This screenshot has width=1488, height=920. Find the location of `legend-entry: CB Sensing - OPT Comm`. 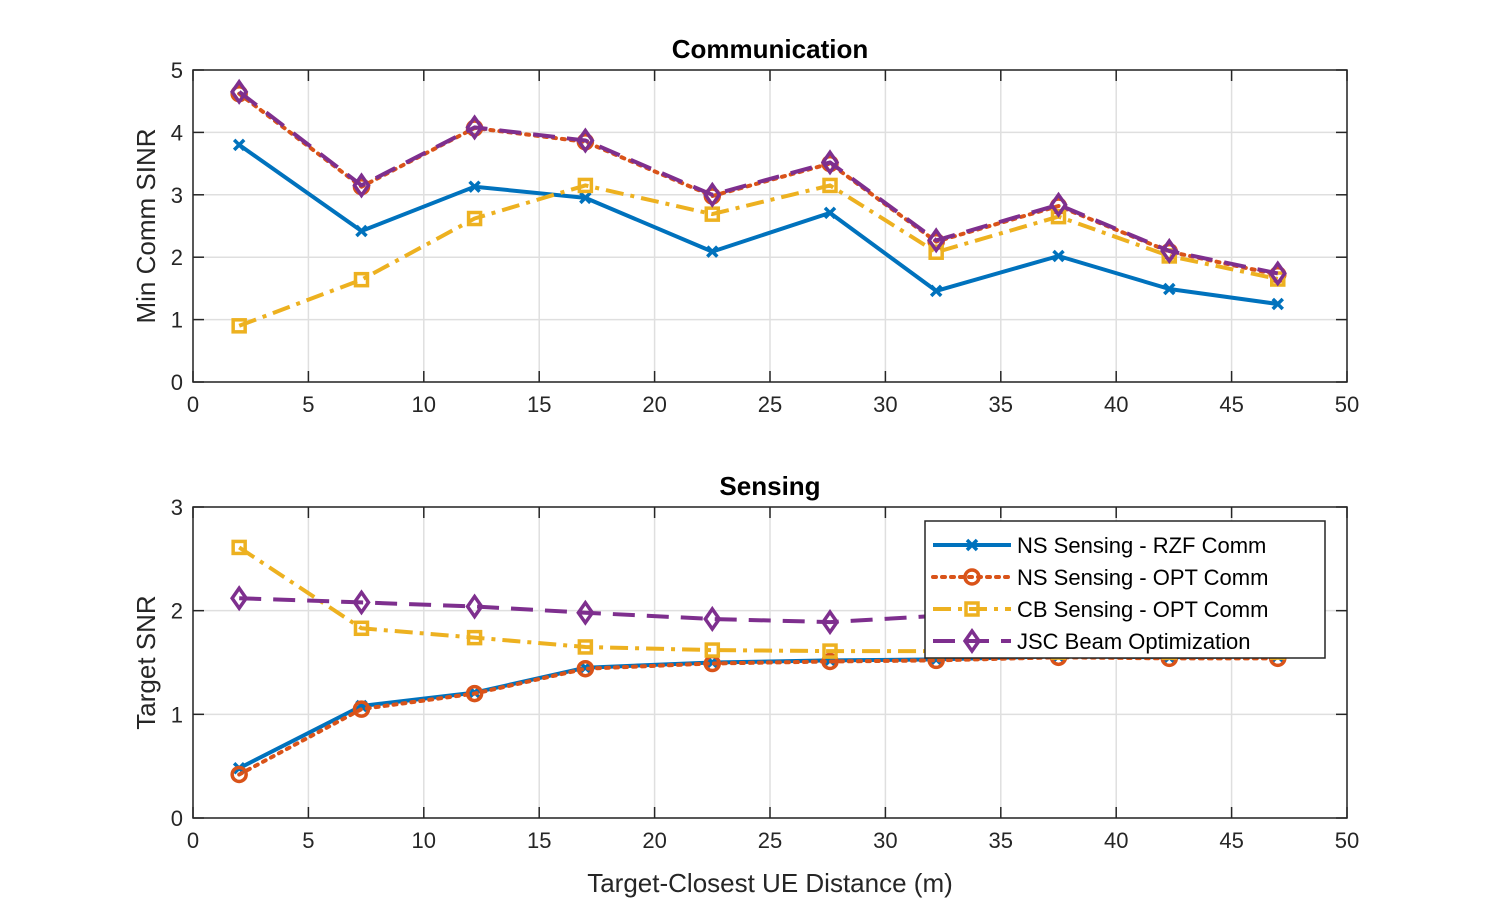

legend-entry: CB Sensing - OPT Comm is located at coordinates (1142, 609).